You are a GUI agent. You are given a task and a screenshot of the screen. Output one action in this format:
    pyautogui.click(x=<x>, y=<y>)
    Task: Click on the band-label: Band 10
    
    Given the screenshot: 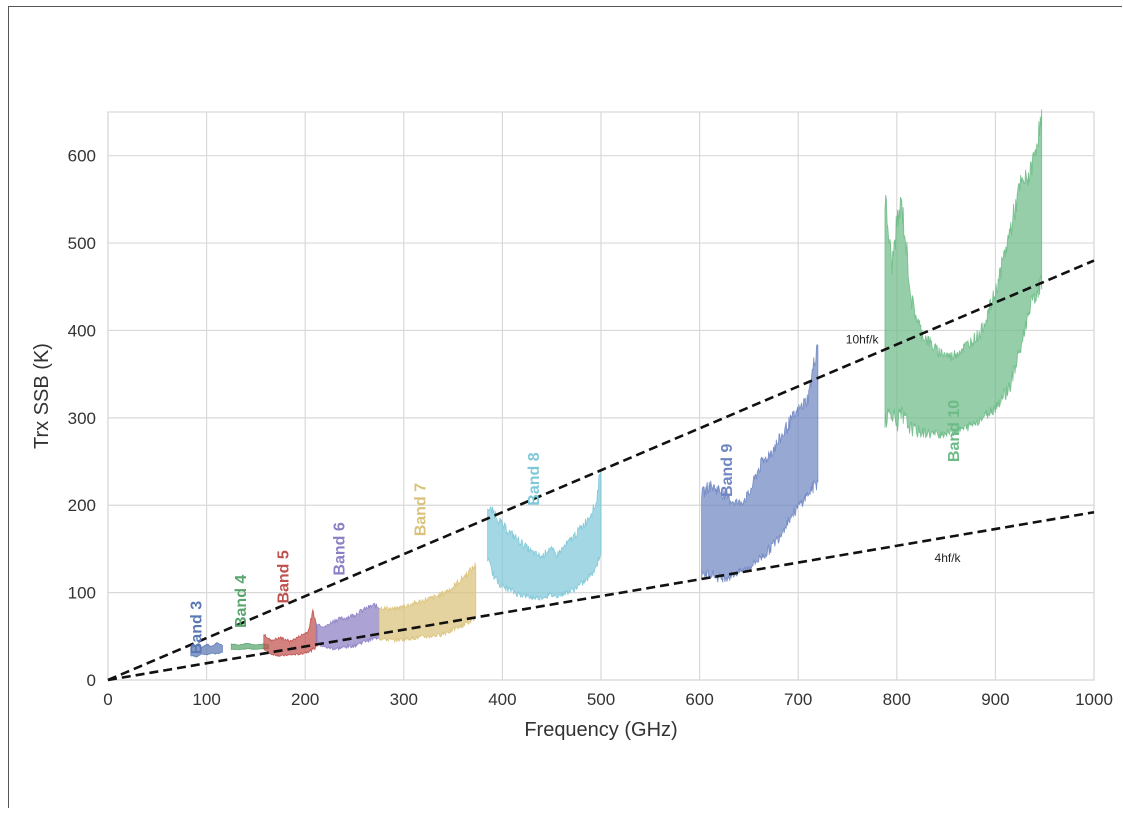 What is the action you would take?
    pyautogui.click(x=954, y=431)
    